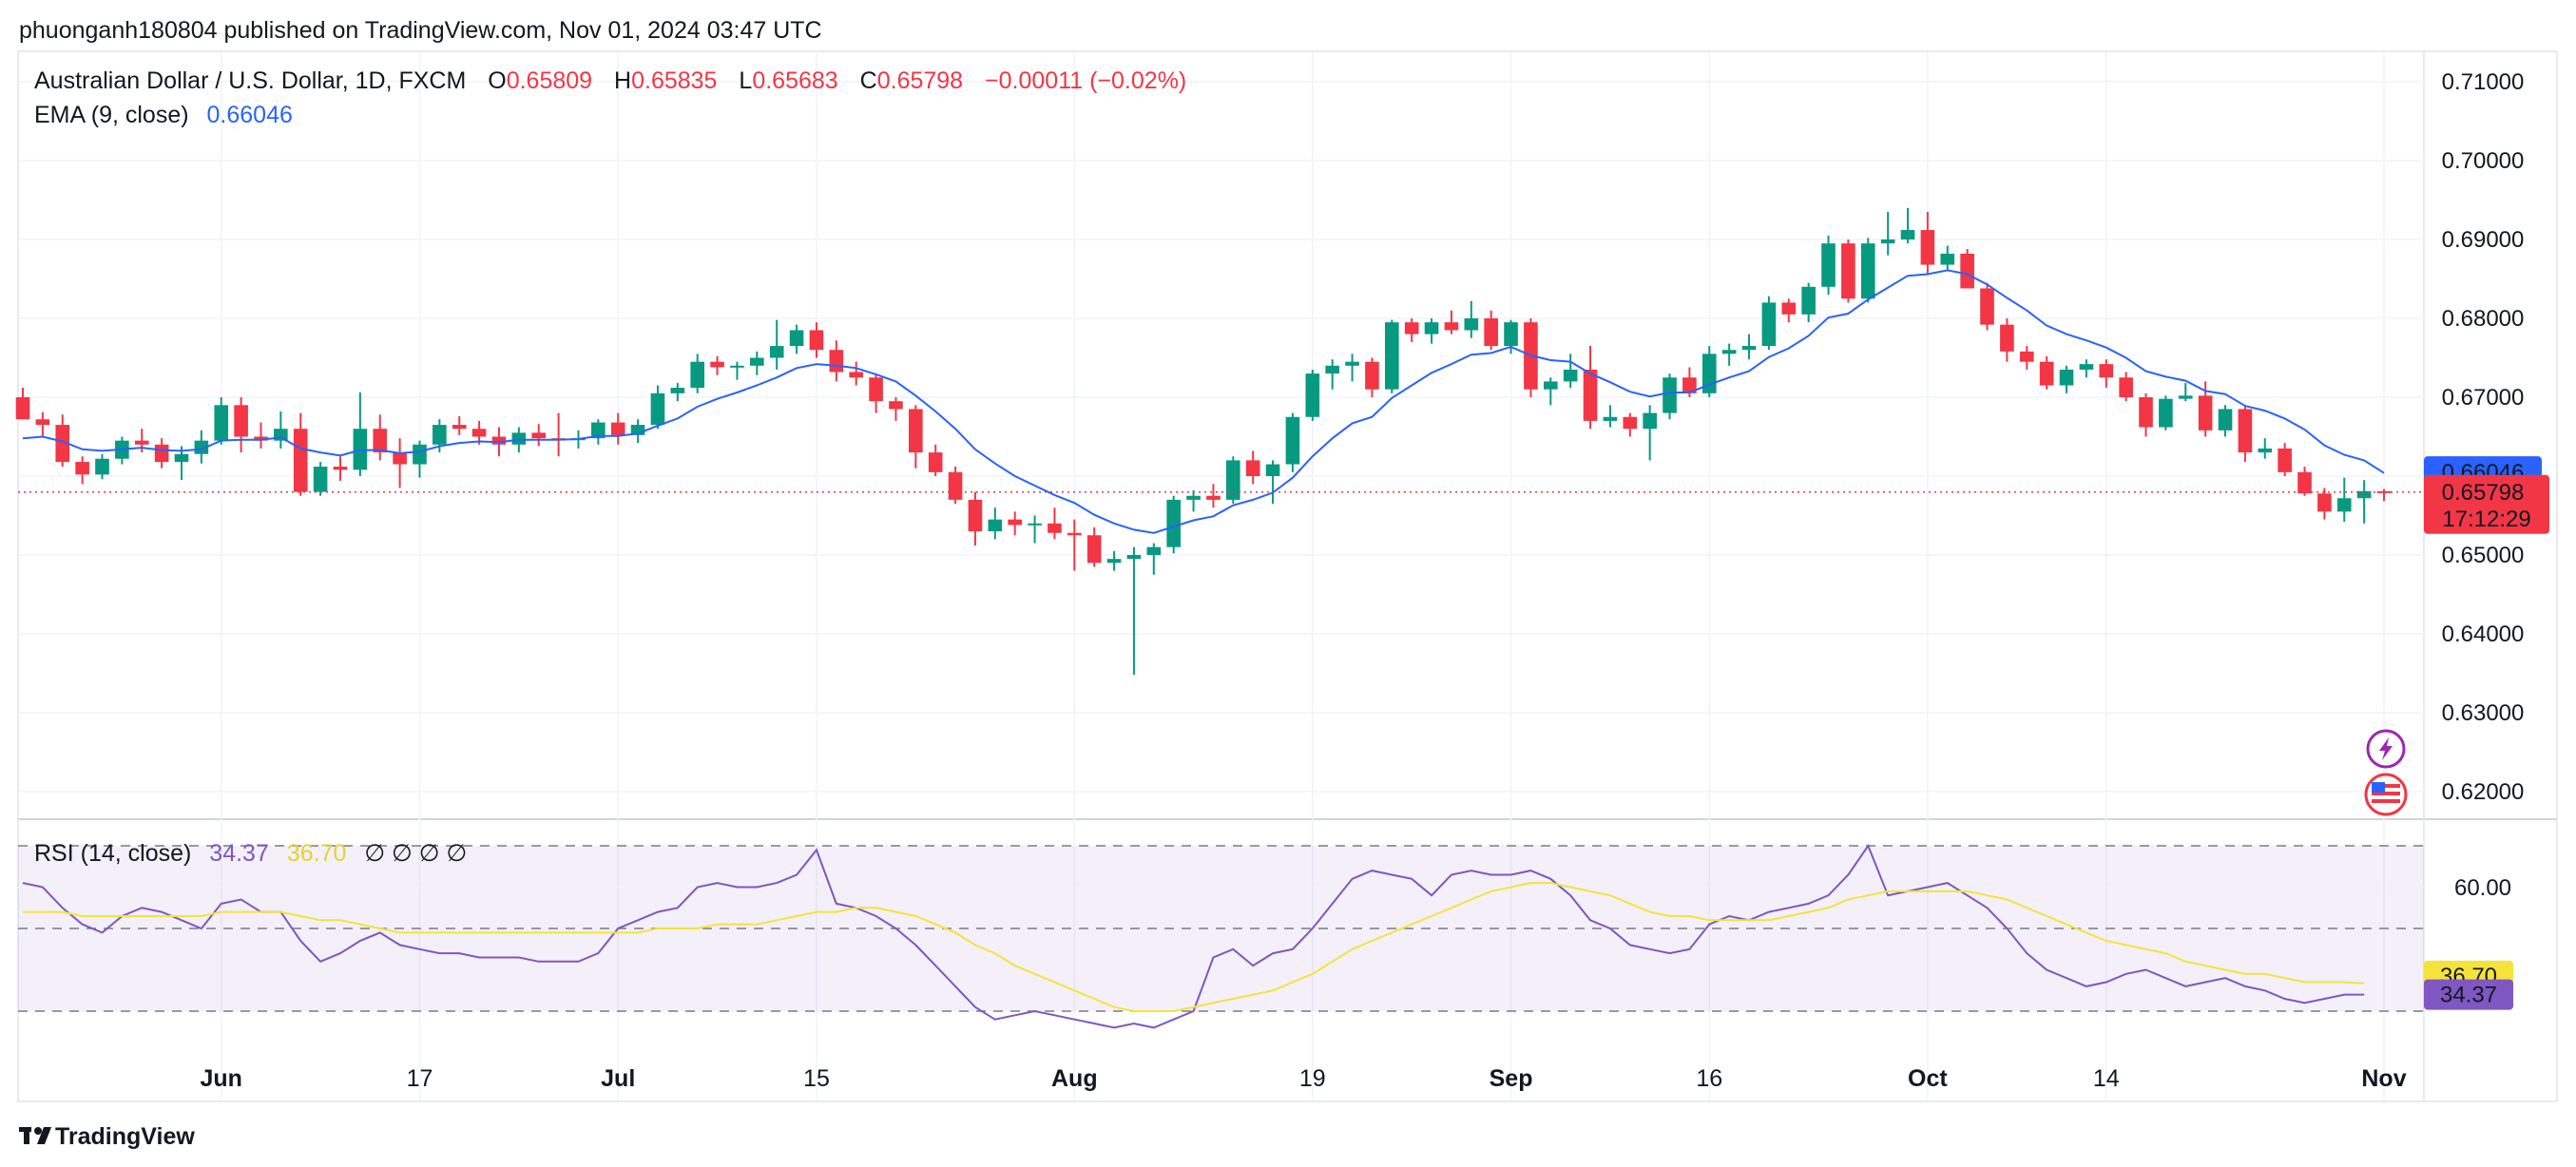 This screenshot has height=1167, width=2576. Describe the element at coordinates (35, 1135) in the screenshot. I see `tradingview-logo-icon` at that location.